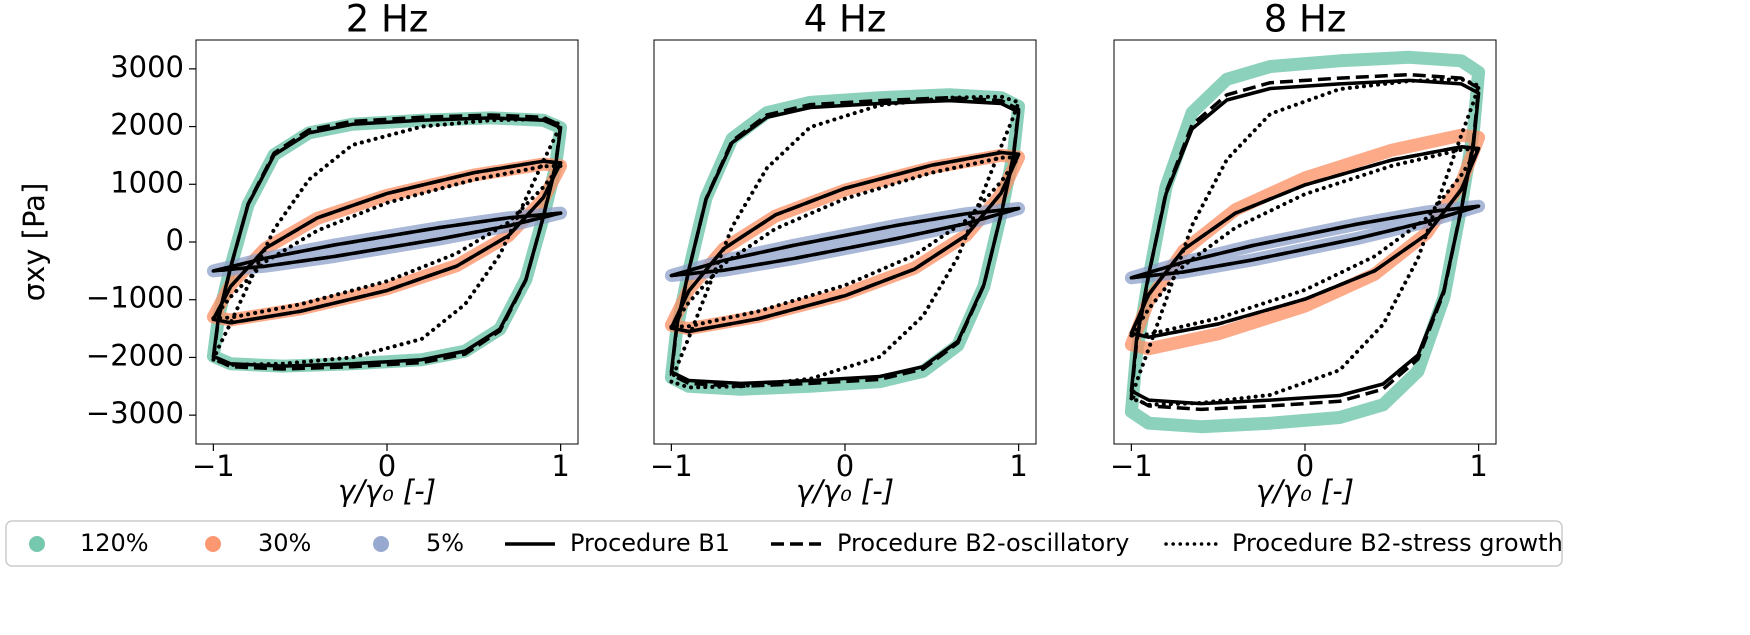  I want to click on y-tick-label: −2000, so click(135, 355).